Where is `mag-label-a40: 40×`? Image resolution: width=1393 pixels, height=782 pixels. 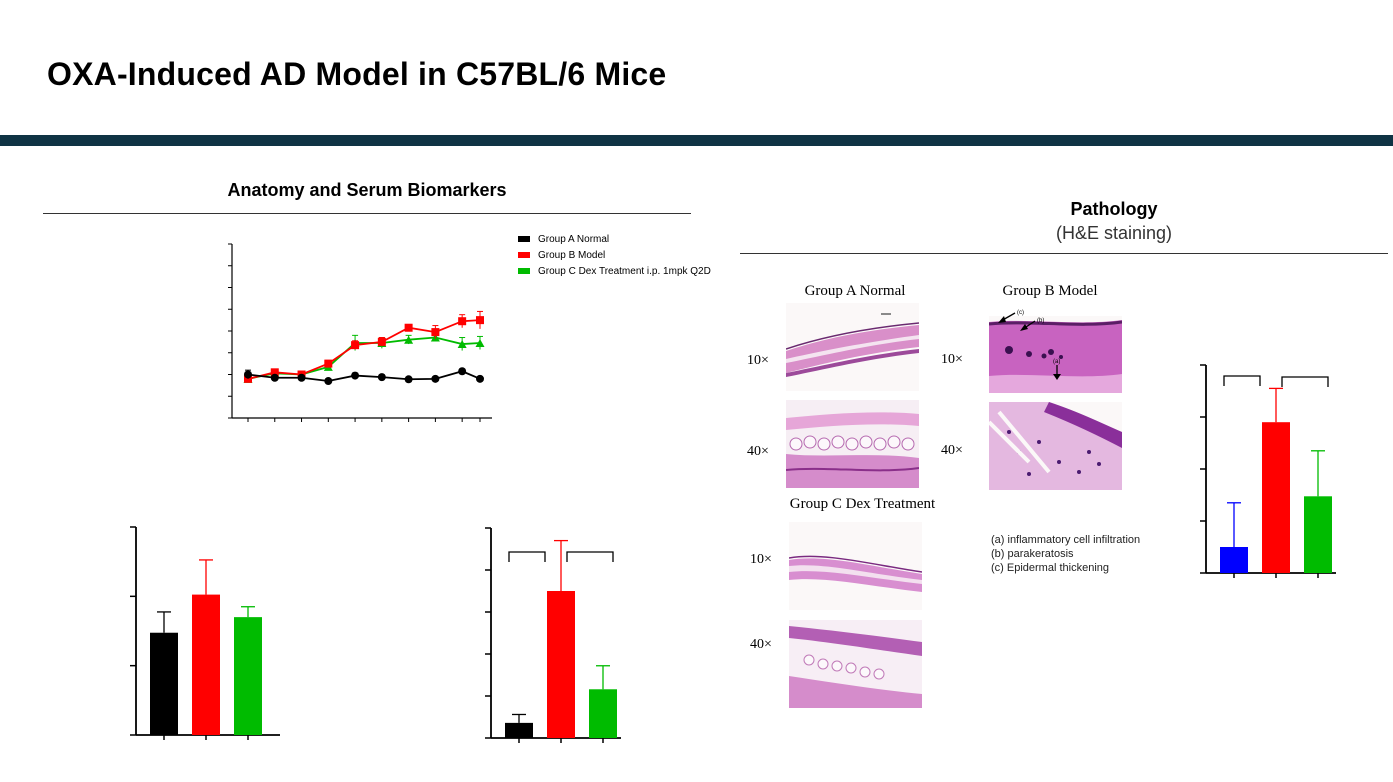 mag-label-a40: 40× is located at coordinates (758, 451).